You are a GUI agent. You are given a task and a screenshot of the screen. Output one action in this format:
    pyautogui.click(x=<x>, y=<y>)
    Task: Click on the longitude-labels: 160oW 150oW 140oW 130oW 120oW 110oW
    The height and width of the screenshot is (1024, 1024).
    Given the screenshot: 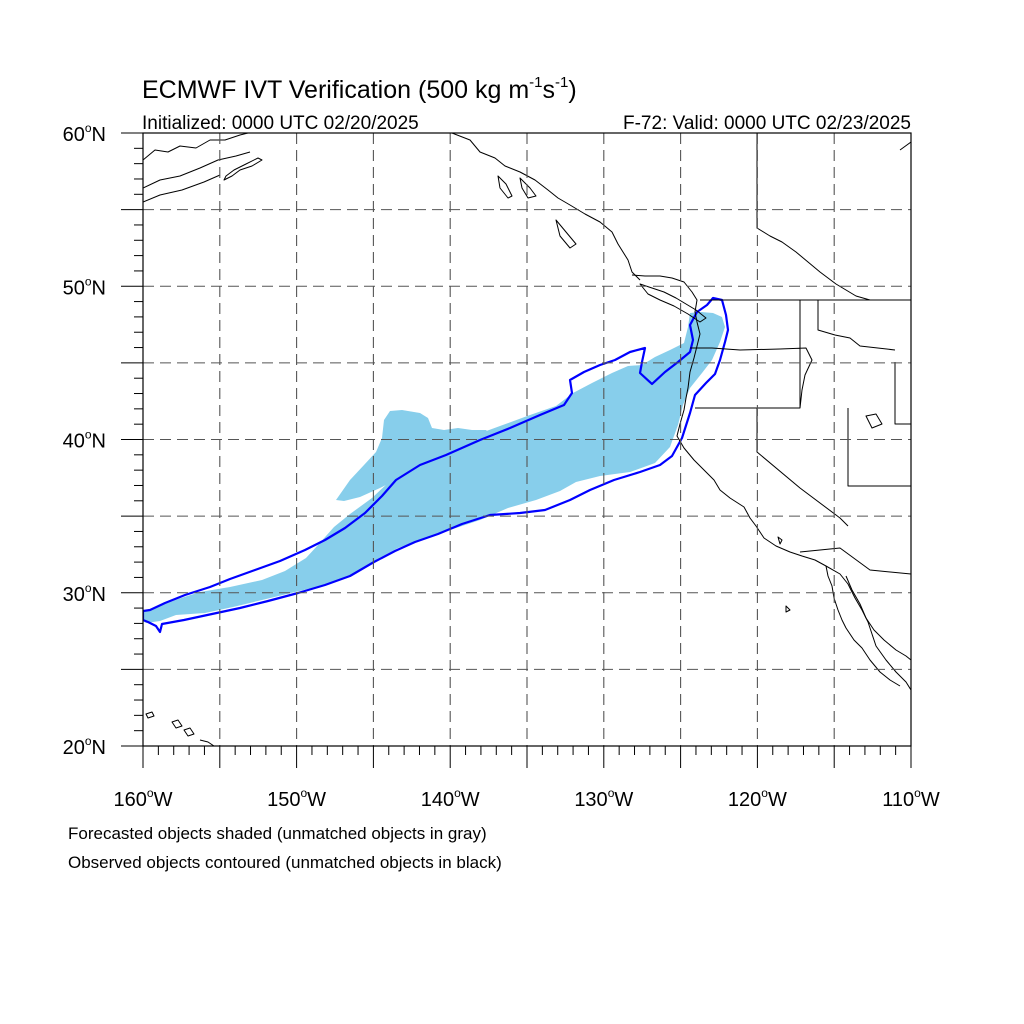 What is the action you would take?
    pyautogui.click(x=527, y=798)
    